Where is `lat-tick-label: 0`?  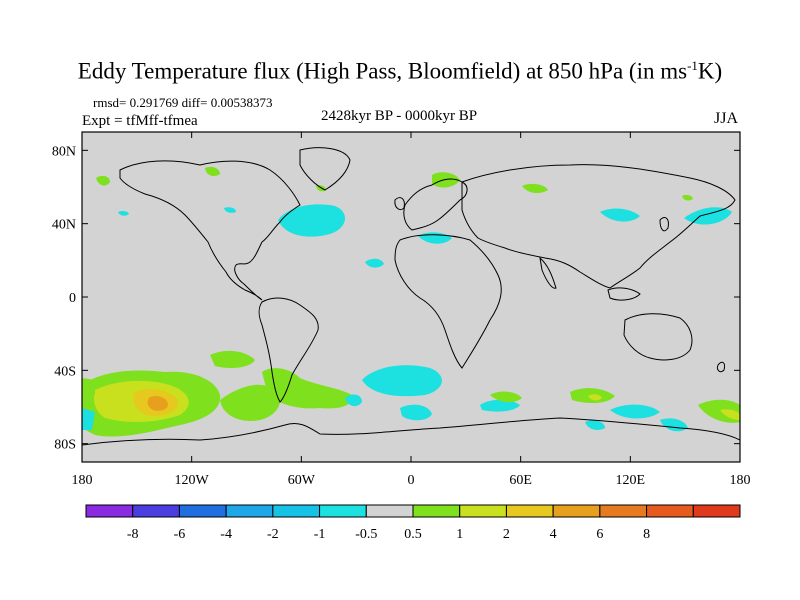
lat-tick-label: 0 is located at coordinates (72, 298).